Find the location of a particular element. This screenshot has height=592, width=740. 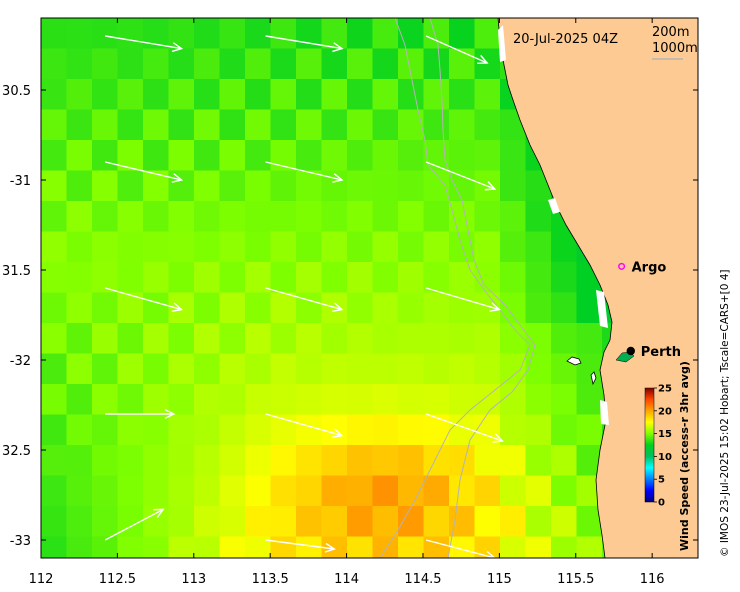

y-tick-label: -33 is located at coordinates (20, 541).